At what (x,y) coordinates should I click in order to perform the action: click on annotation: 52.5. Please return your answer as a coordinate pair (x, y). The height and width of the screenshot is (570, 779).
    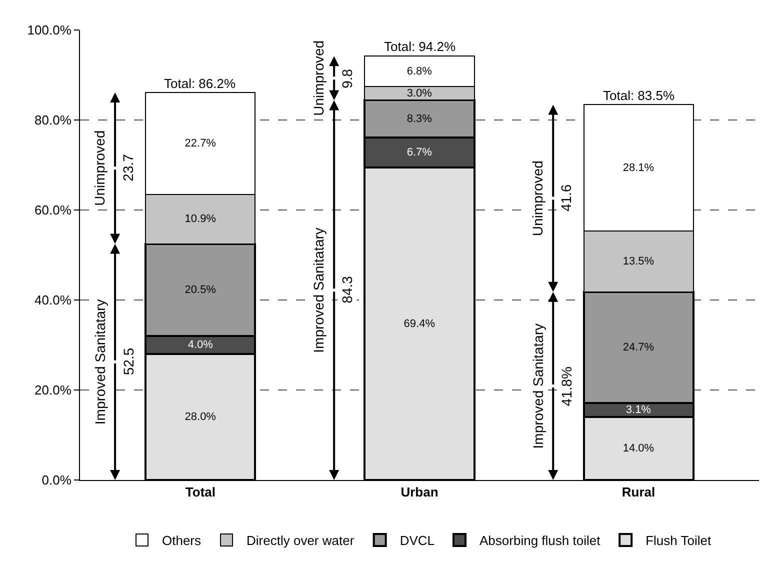
    Looking at the image, I should click on (128, 362).